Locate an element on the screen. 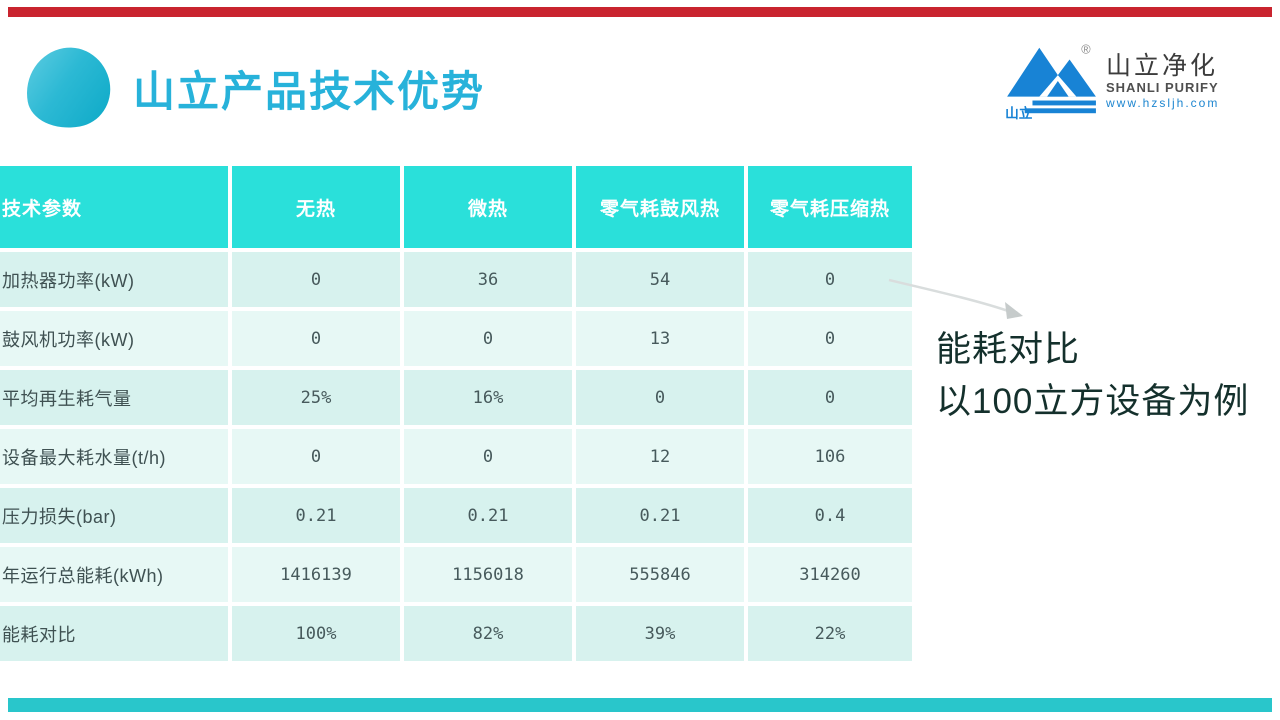 Image resolution: width=1280 pixels, height=720 pixels. table-row: 鼓风机功率(kW) 0 0 13 0 is located at coordinates (456, 338).